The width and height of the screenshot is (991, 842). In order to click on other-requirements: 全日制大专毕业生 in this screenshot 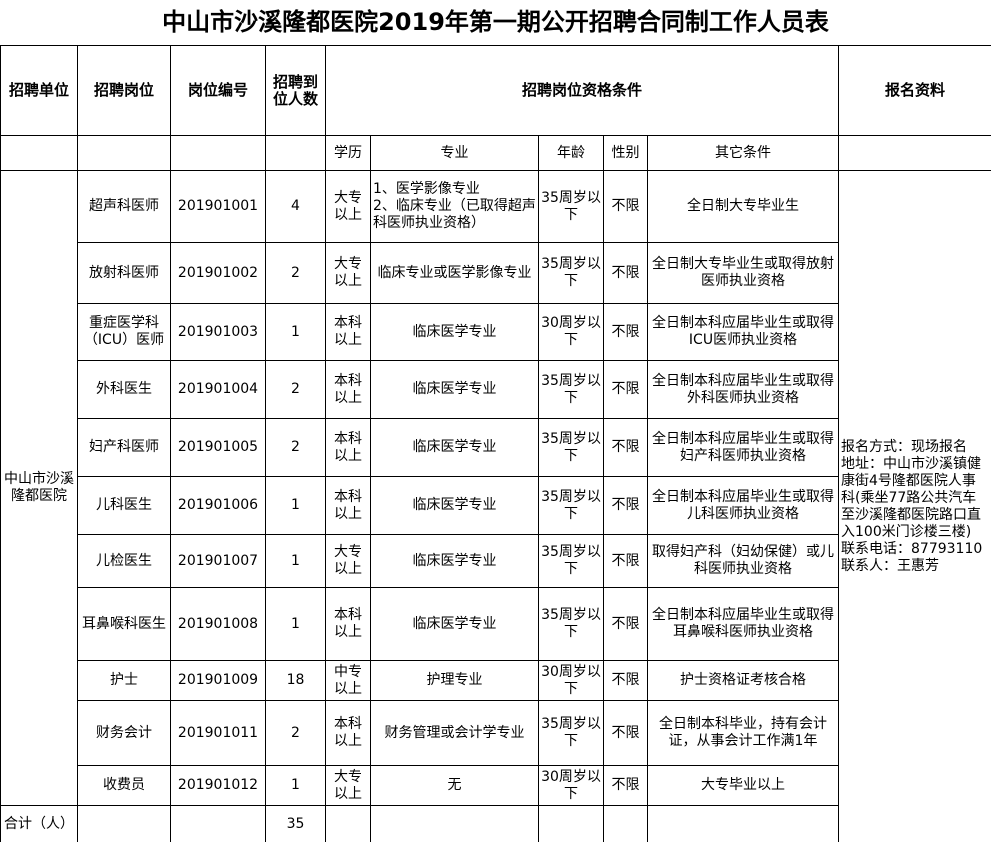, I will do `click(743, 206)`.